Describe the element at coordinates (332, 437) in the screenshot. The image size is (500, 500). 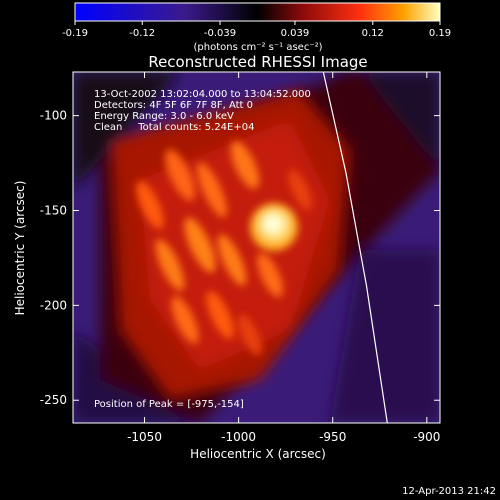
I see `x-tick-label: -950` at that location.